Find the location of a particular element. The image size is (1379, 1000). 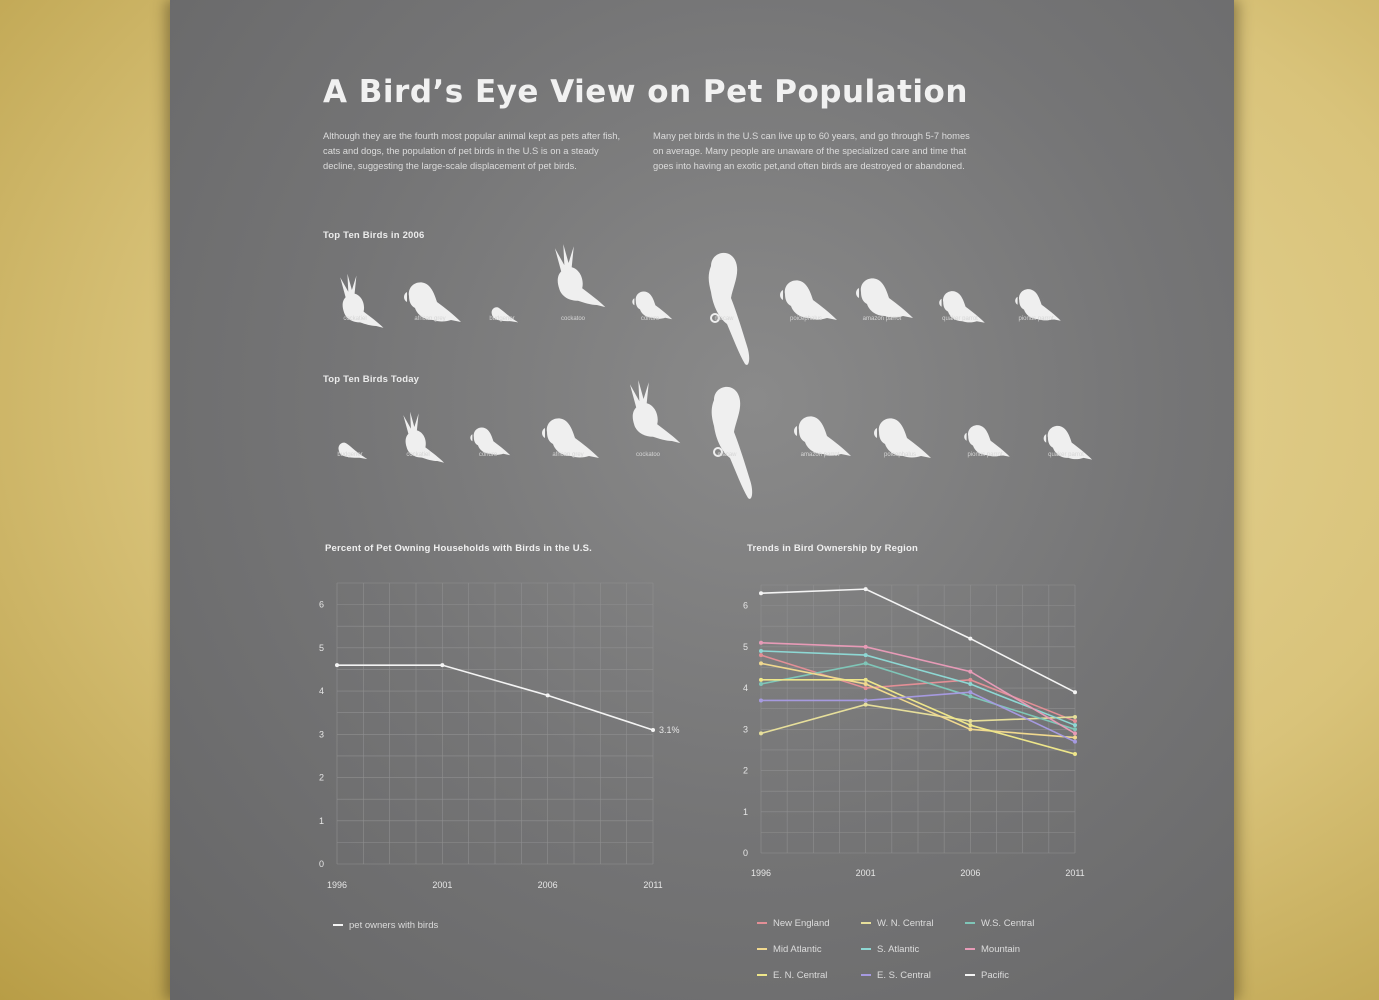

bird-macaw-icon is located at coordinates (724, 308).